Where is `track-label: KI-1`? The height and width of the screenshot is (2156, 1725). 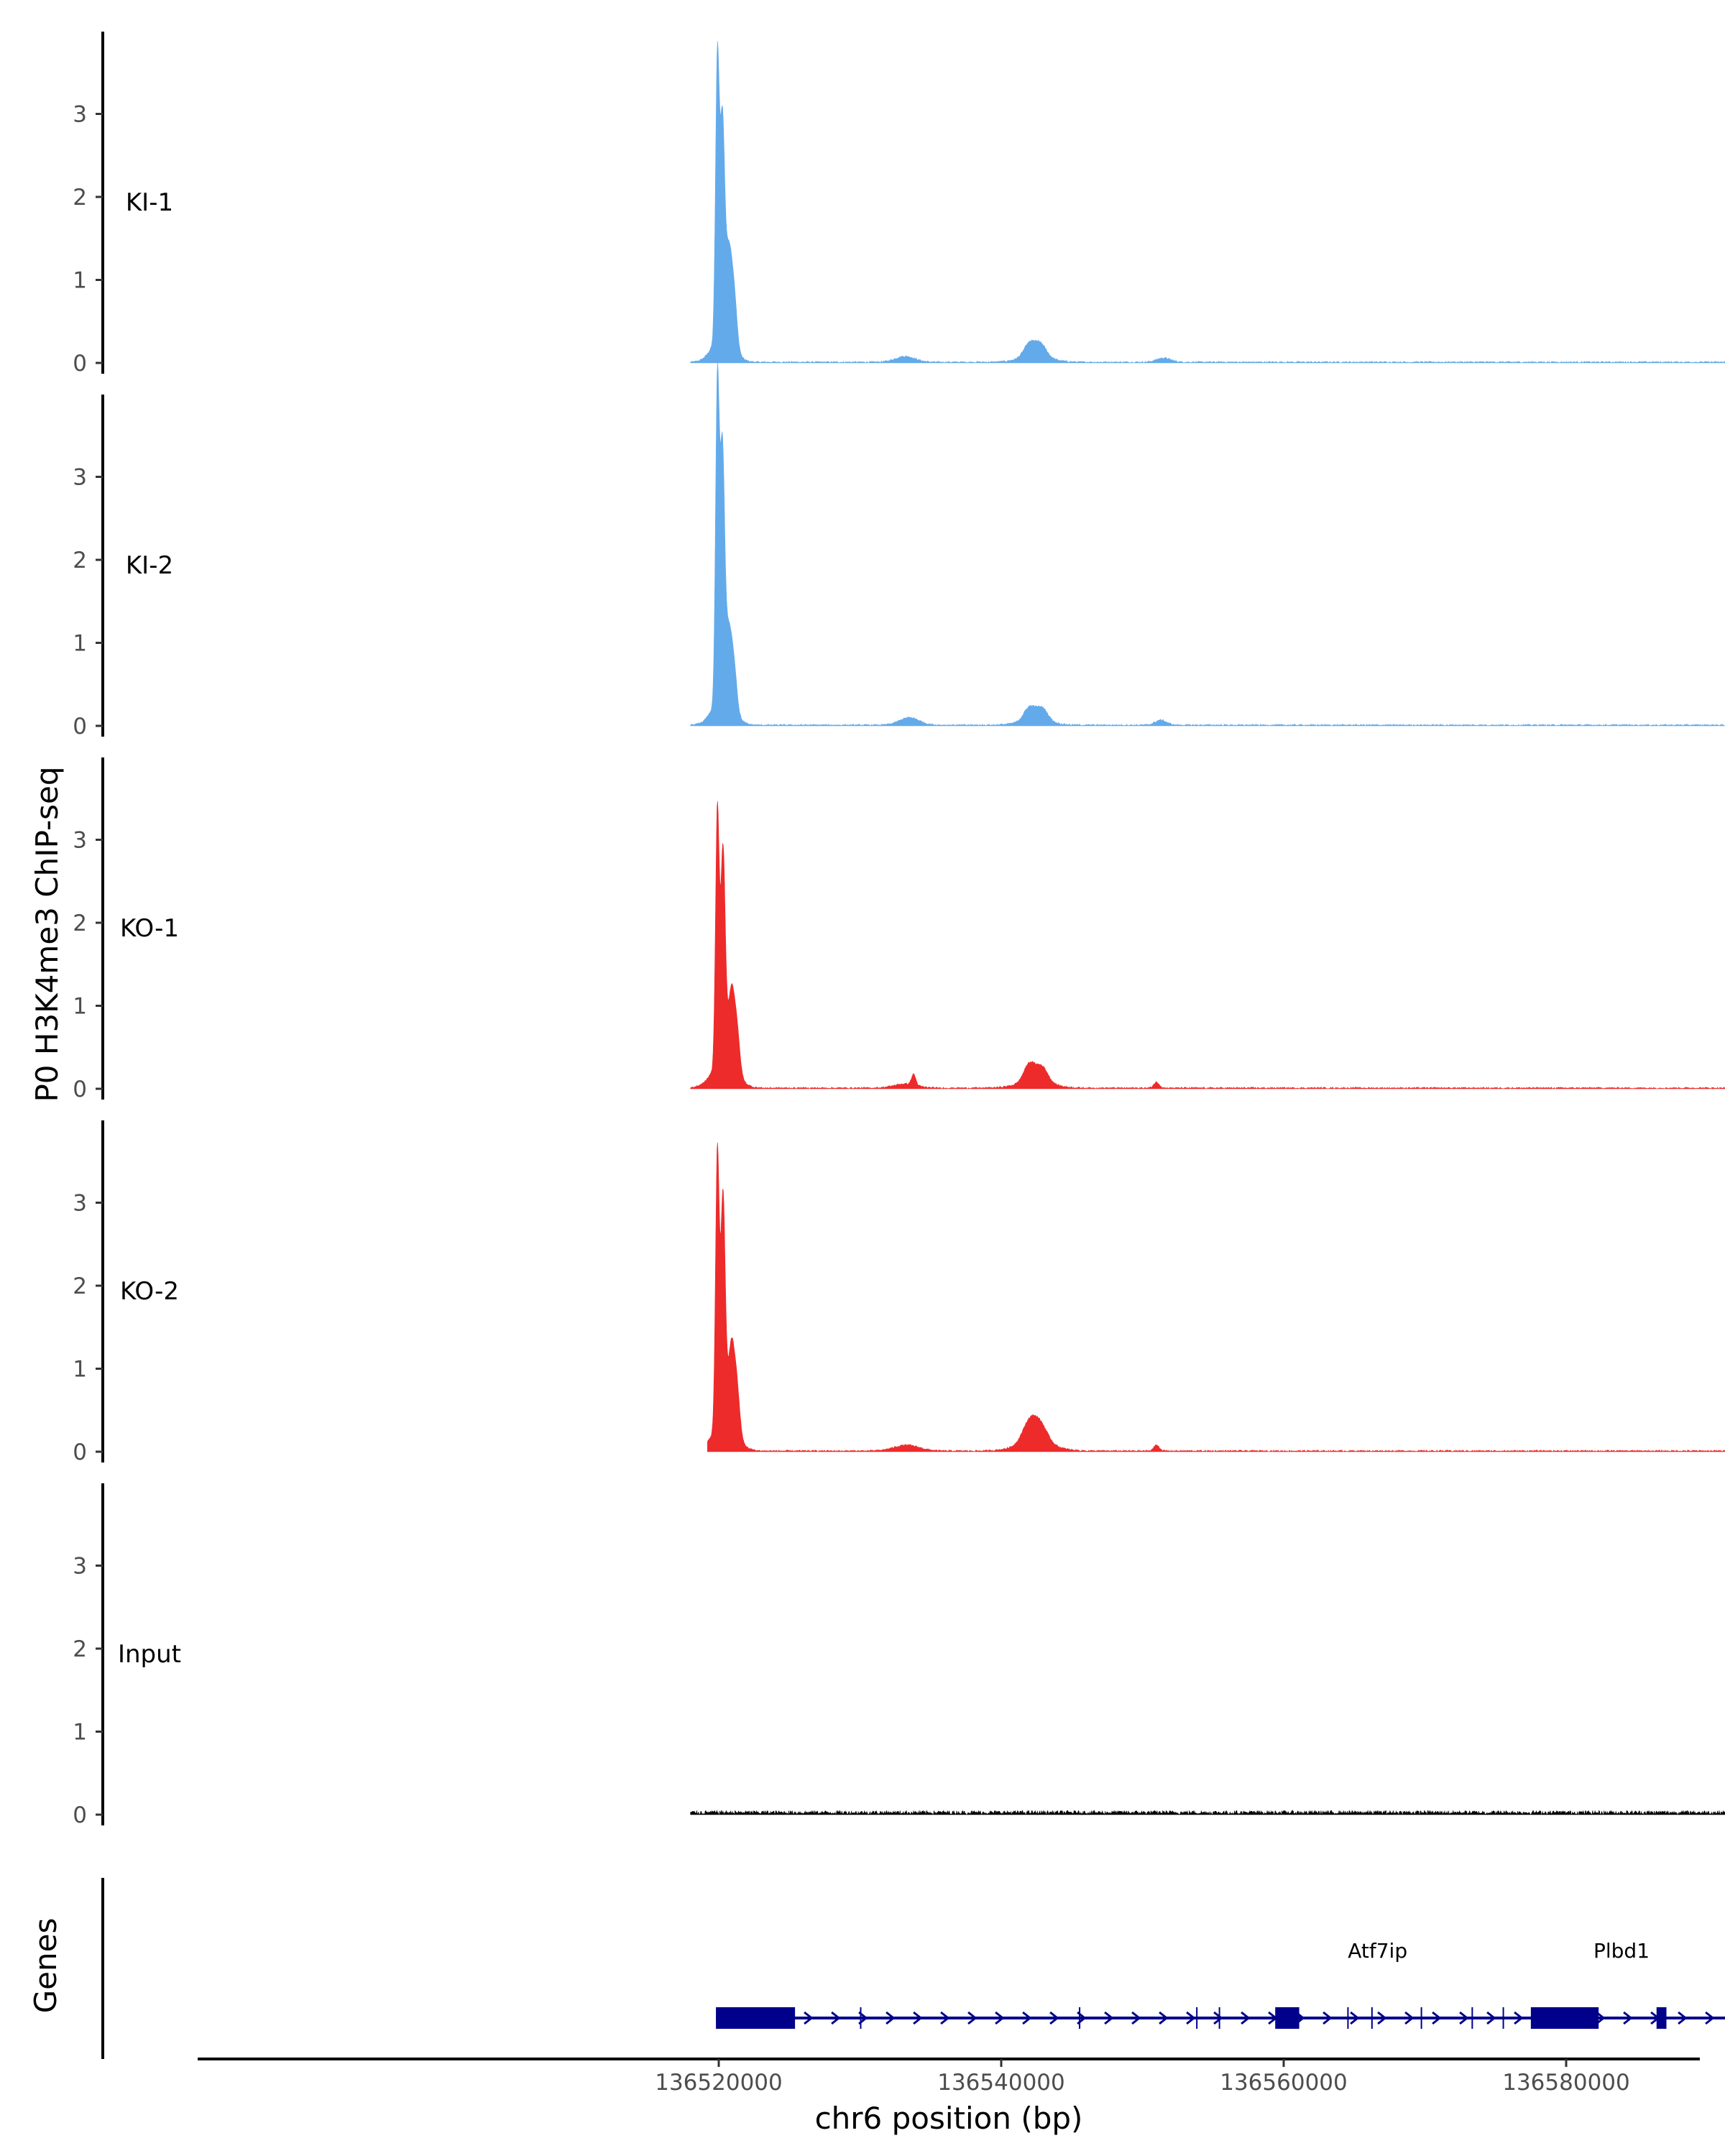
track-label: KI-1 is located at coordinates (149, 203).